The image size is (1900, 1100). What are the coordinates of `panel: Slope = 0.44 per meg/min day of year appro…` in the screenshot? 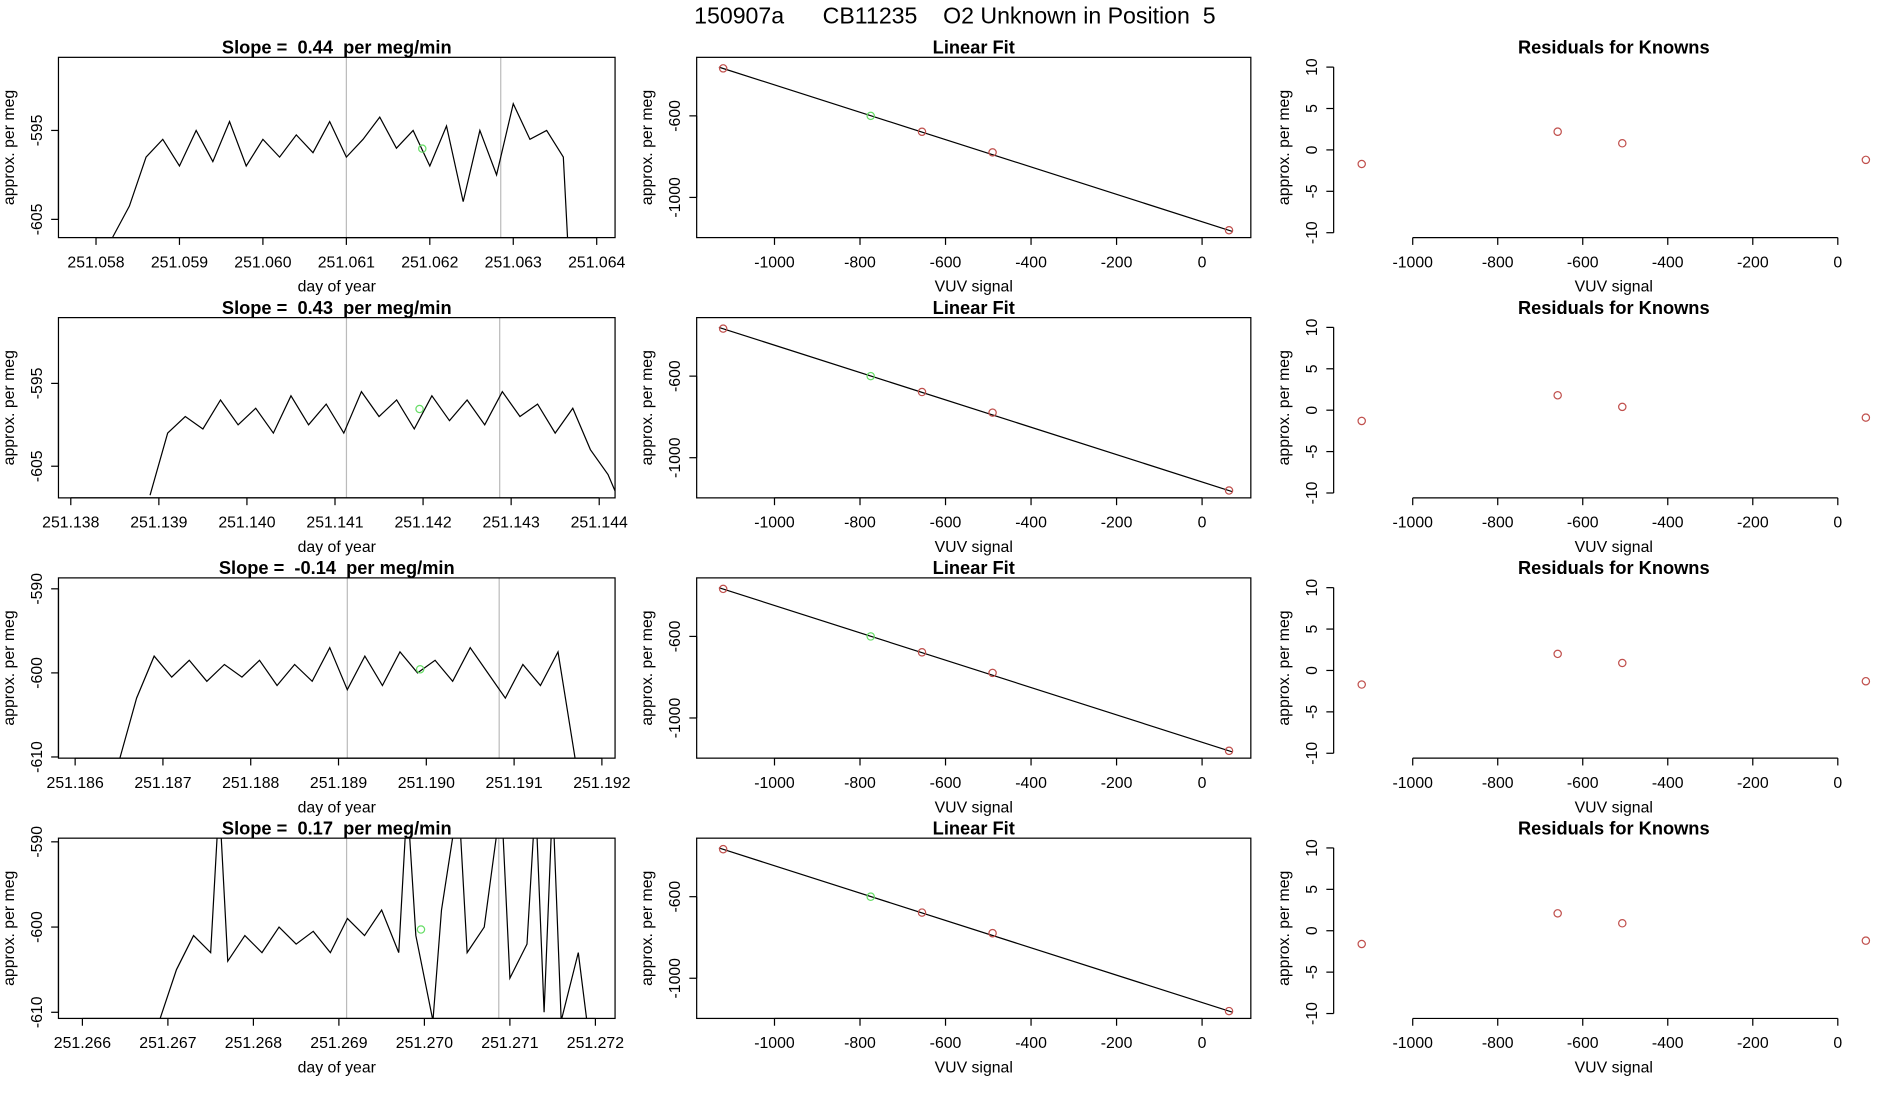 It's located at (313, 166).